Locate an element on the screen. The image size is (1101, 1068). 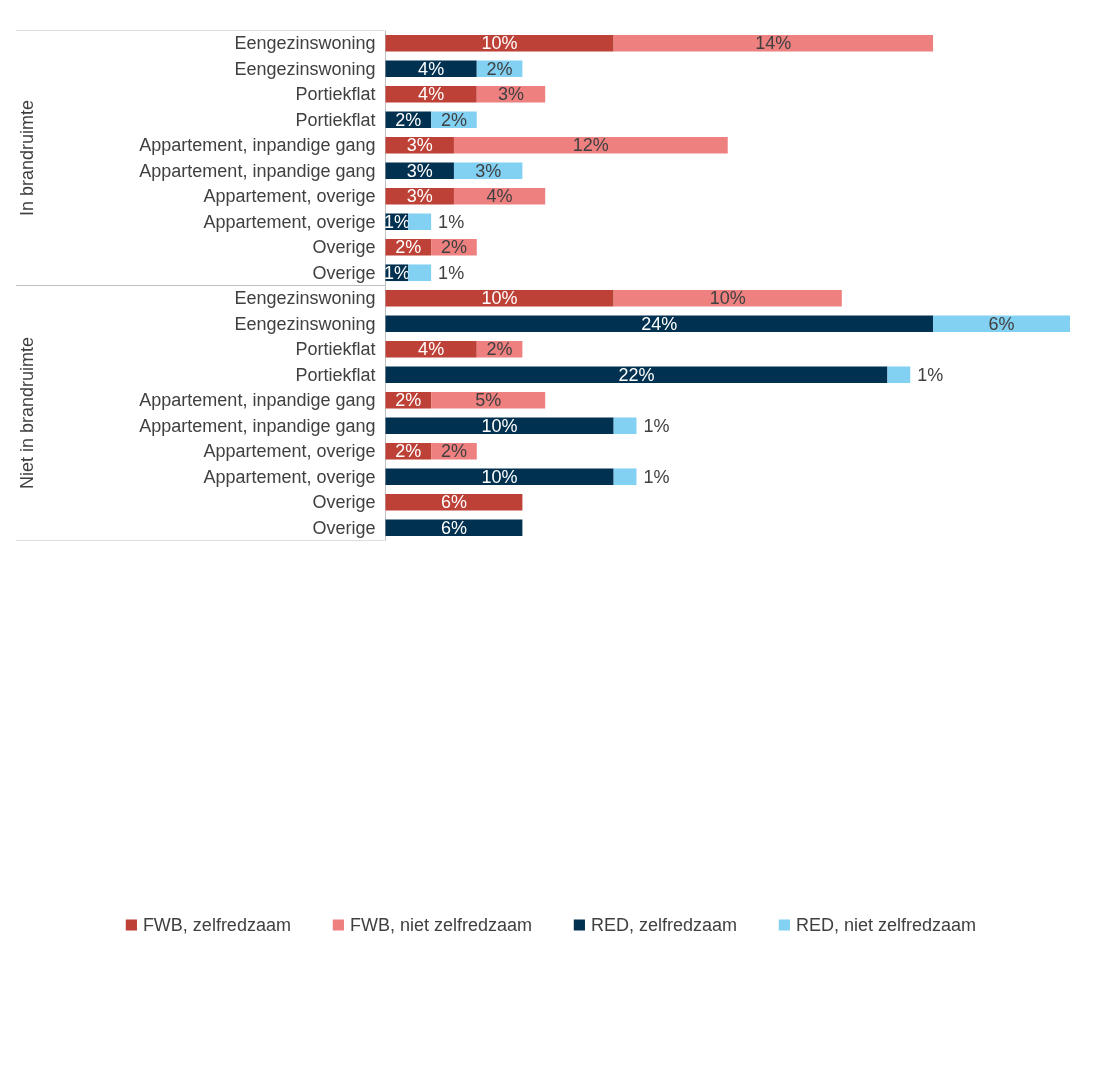
legend-label: RED, zelfredzaam is located at coordinates (664, 925).